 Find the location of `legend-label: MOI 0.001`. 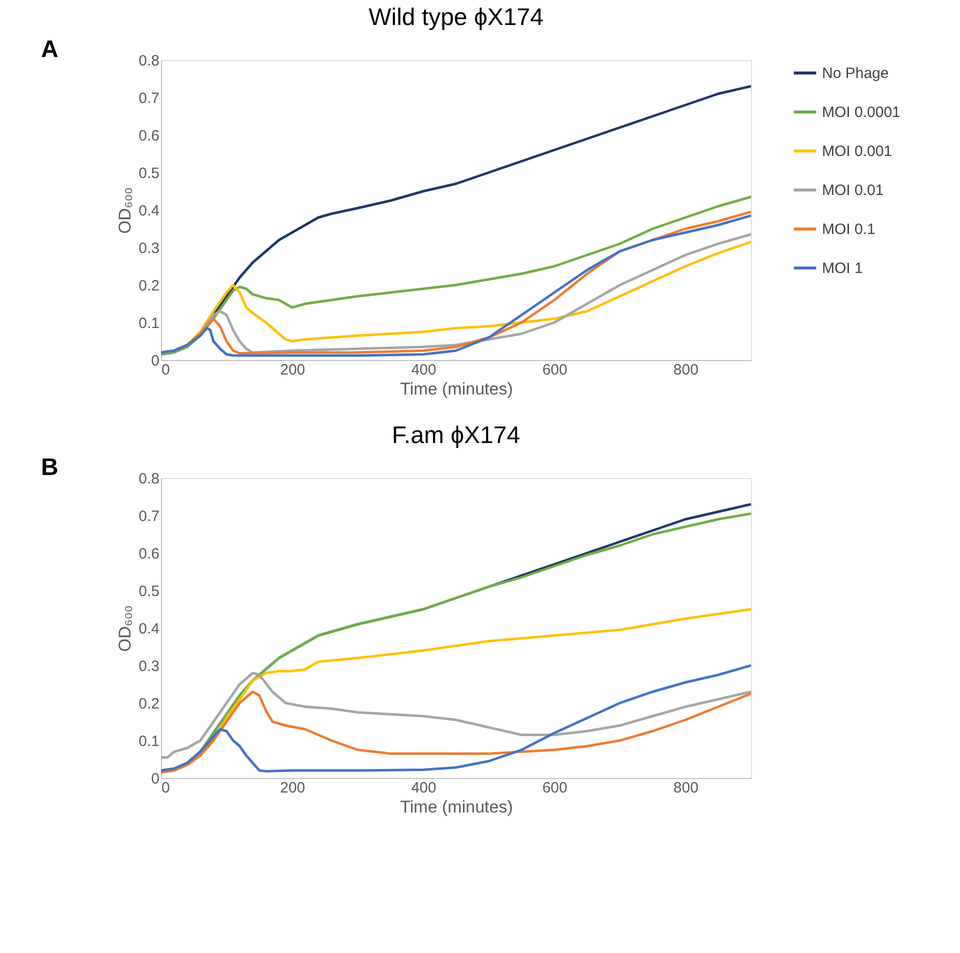

legend-label: MOI 0.001 is located at coordinates (857, 151).